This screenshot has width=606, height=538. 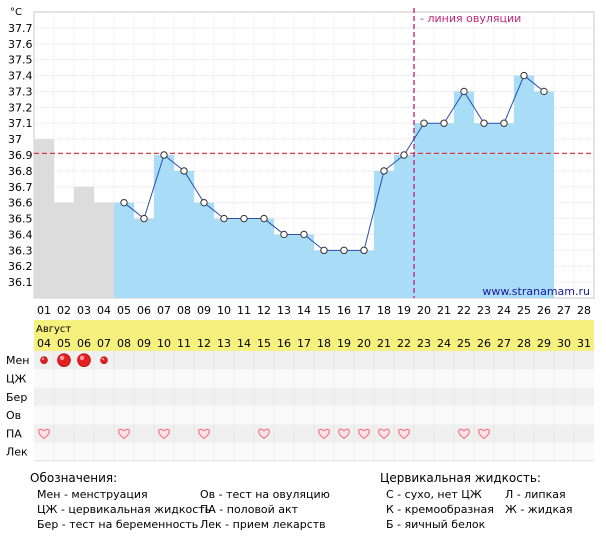 I want to click on cycle-day-label: 25, so click(x=524, y=310).